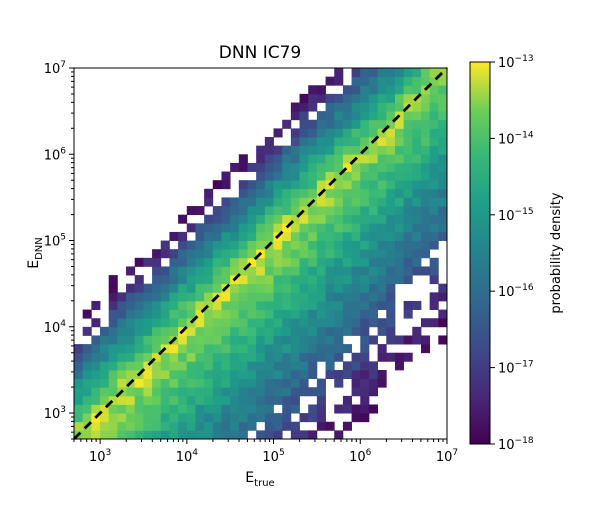 This screenshot has height=510, width=600. I want to click on colorbar-tick-label: 10−16, so click(516, 291).